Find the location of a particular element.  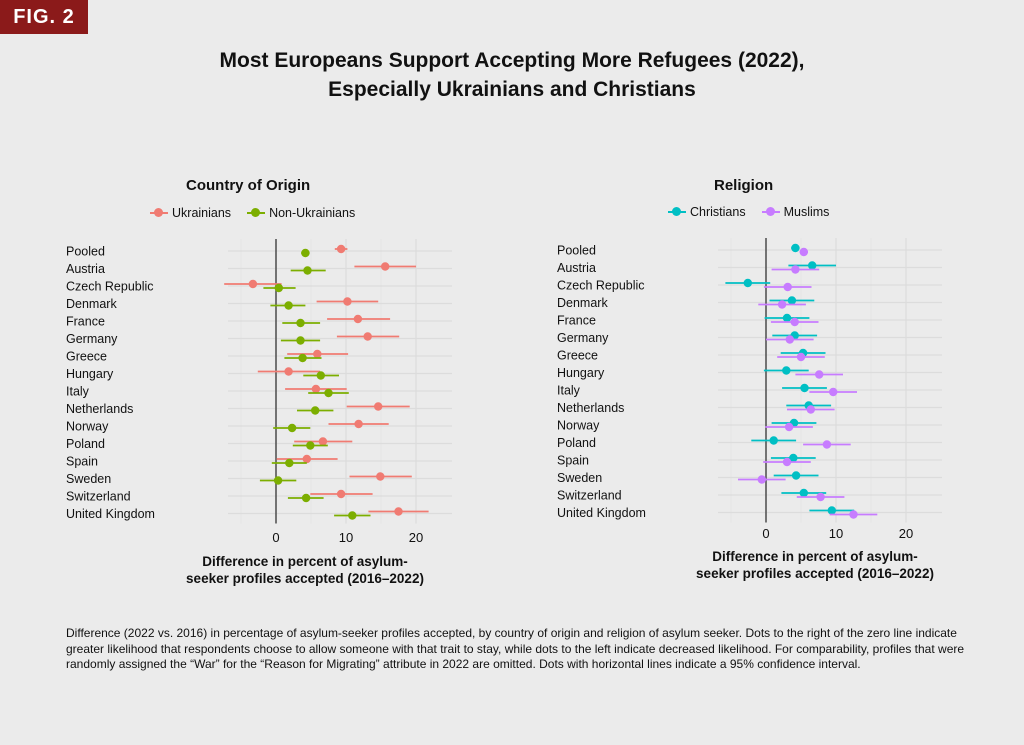

point-muslims-austria is located at coordinates (795, 269).